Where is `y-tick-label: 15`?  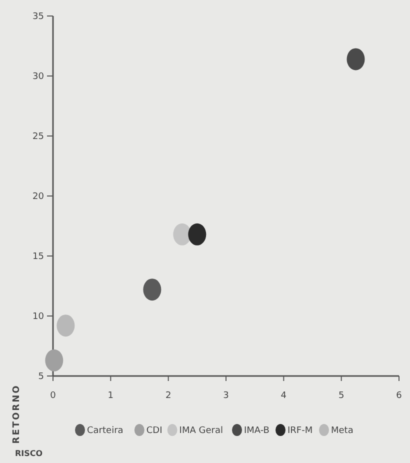 y-tick-label: 15 is located at coordinates (38, 257).